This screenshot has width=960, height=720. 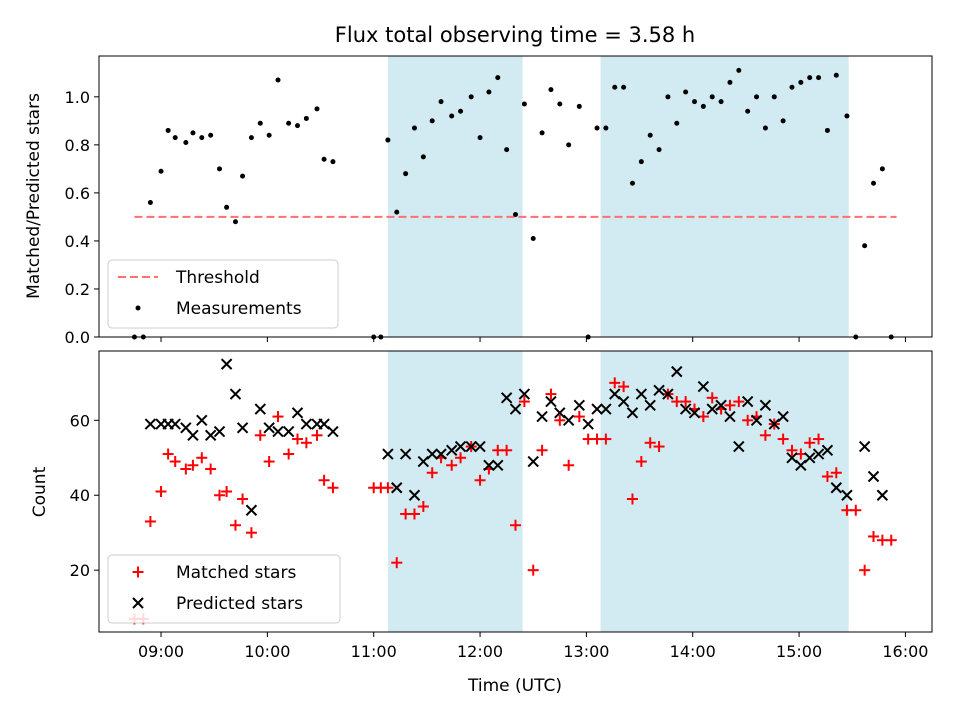 What do you see at coordinates (77, 337) in the screenshot?
I see `top-y-tick-label: 0.0` at bounding box center [77, 337].